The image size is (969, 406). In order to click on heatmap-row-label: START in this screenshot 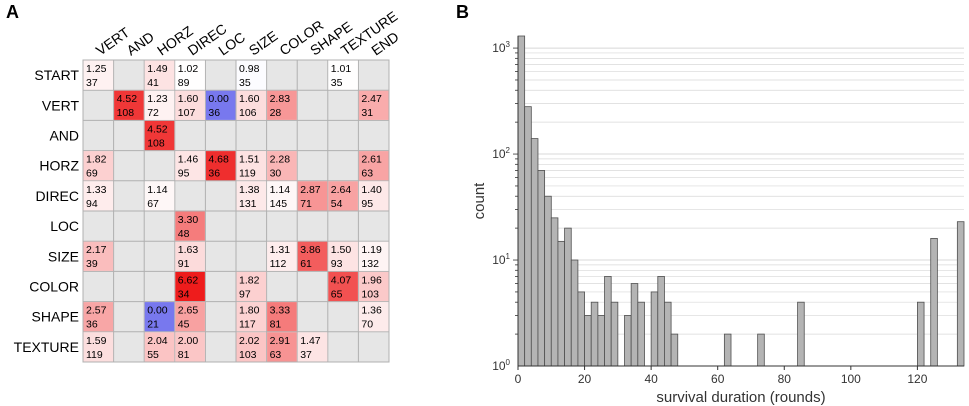, I will do `click(56, 75)`.